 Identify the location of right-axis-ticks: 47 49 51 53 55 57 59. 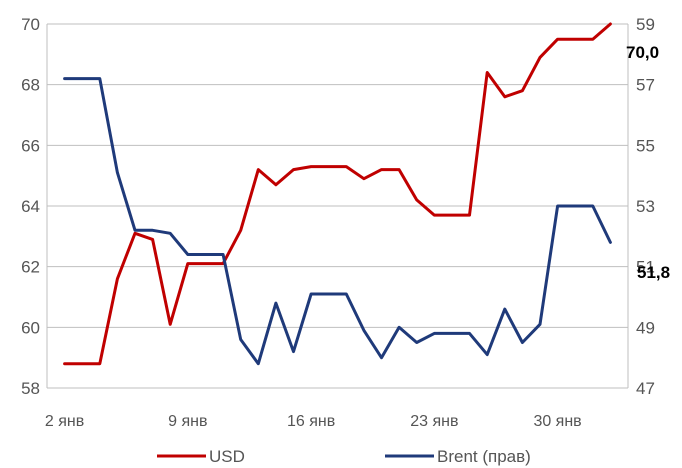
(645, 206).